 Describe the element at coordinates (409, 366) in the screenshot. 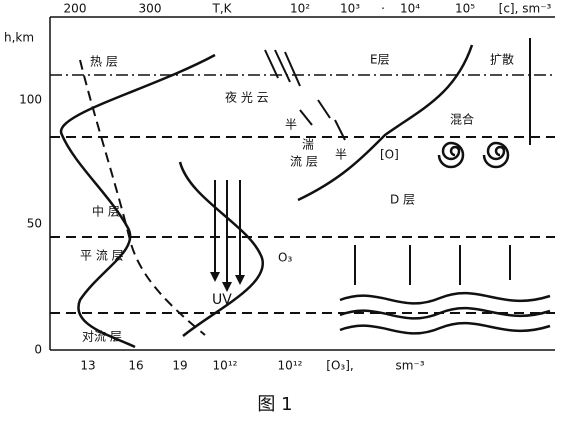

I see `axis-unit: sm⁻³` at that location.